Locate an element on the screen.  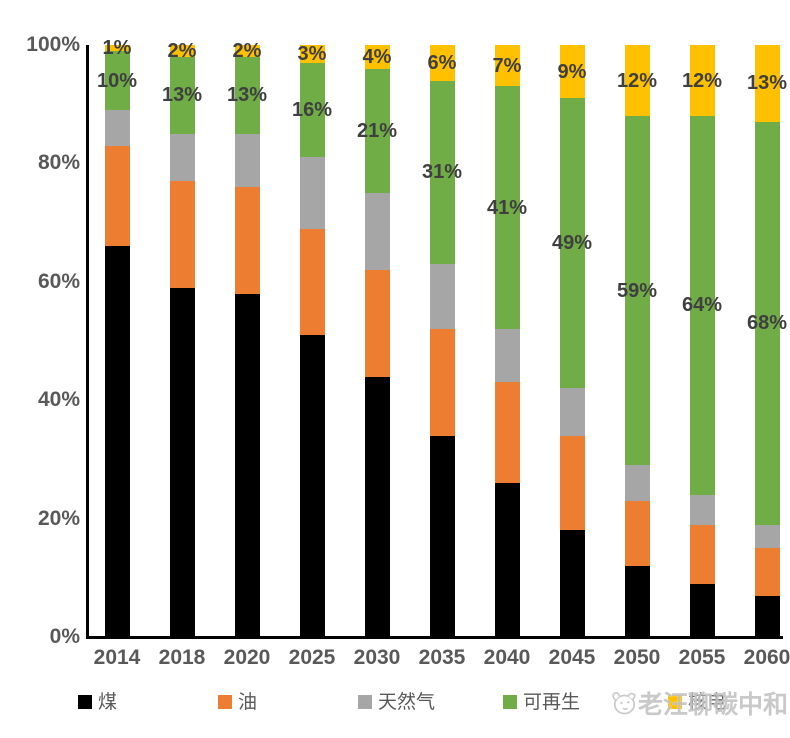
data-label-renewable-2055: 64% is located at coordinates (702, 305).